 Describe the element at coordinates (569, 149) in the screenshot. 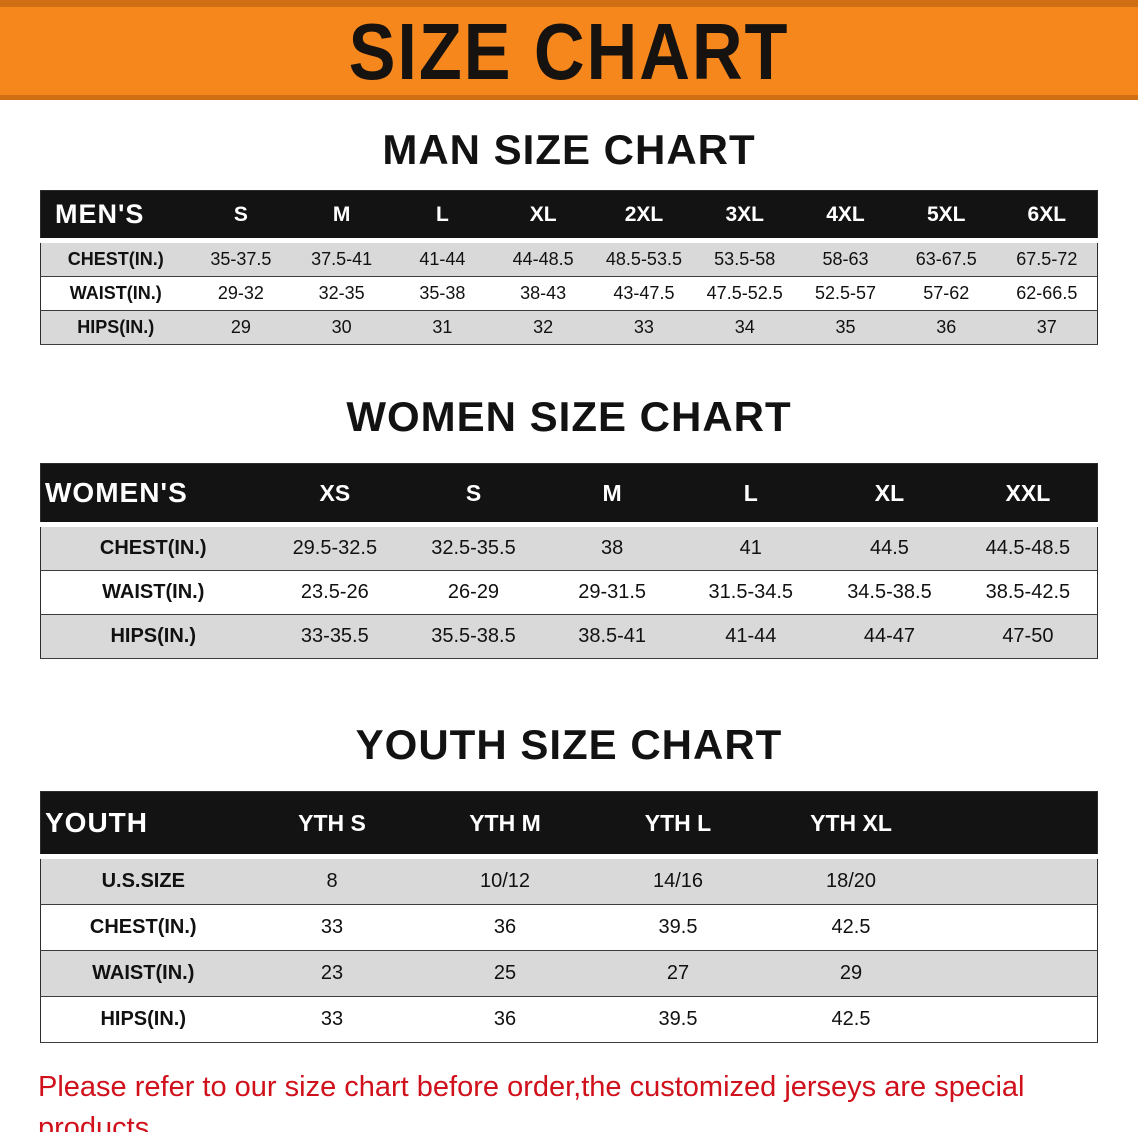

I see `men-section-heading: MAN SIZE CHART` at that location.